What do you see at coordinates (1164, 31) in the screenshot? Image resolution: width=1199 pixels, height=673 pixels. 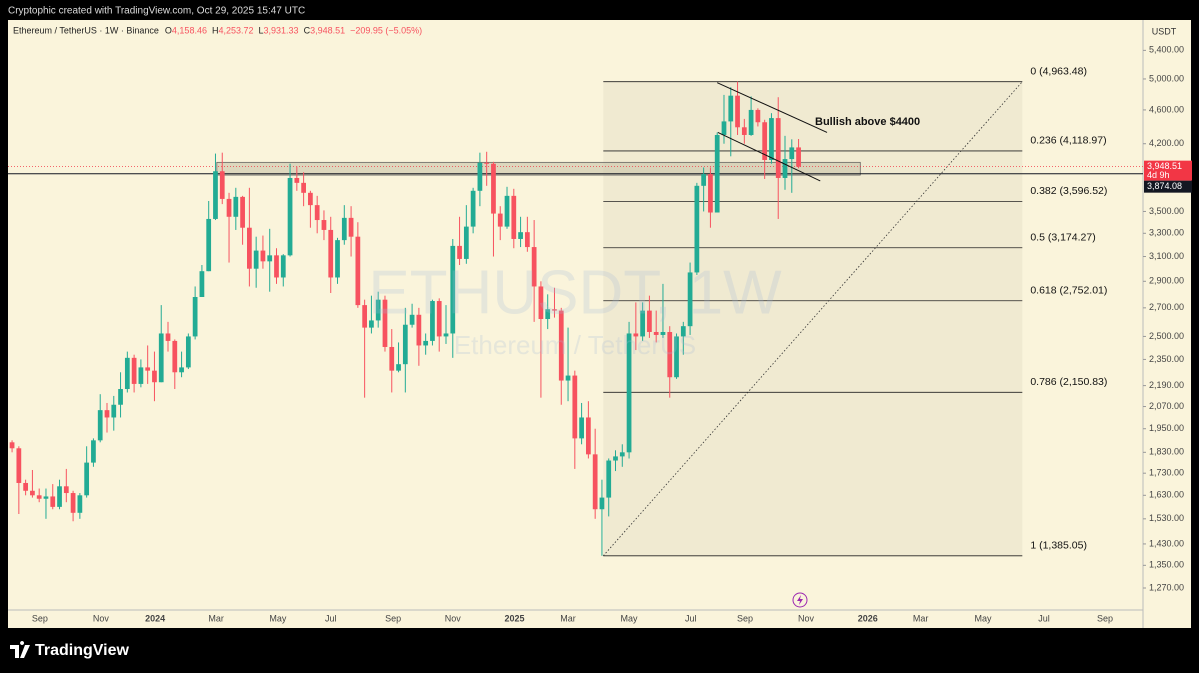 I see `currency: USDT` at bounding box center [1164, 31].